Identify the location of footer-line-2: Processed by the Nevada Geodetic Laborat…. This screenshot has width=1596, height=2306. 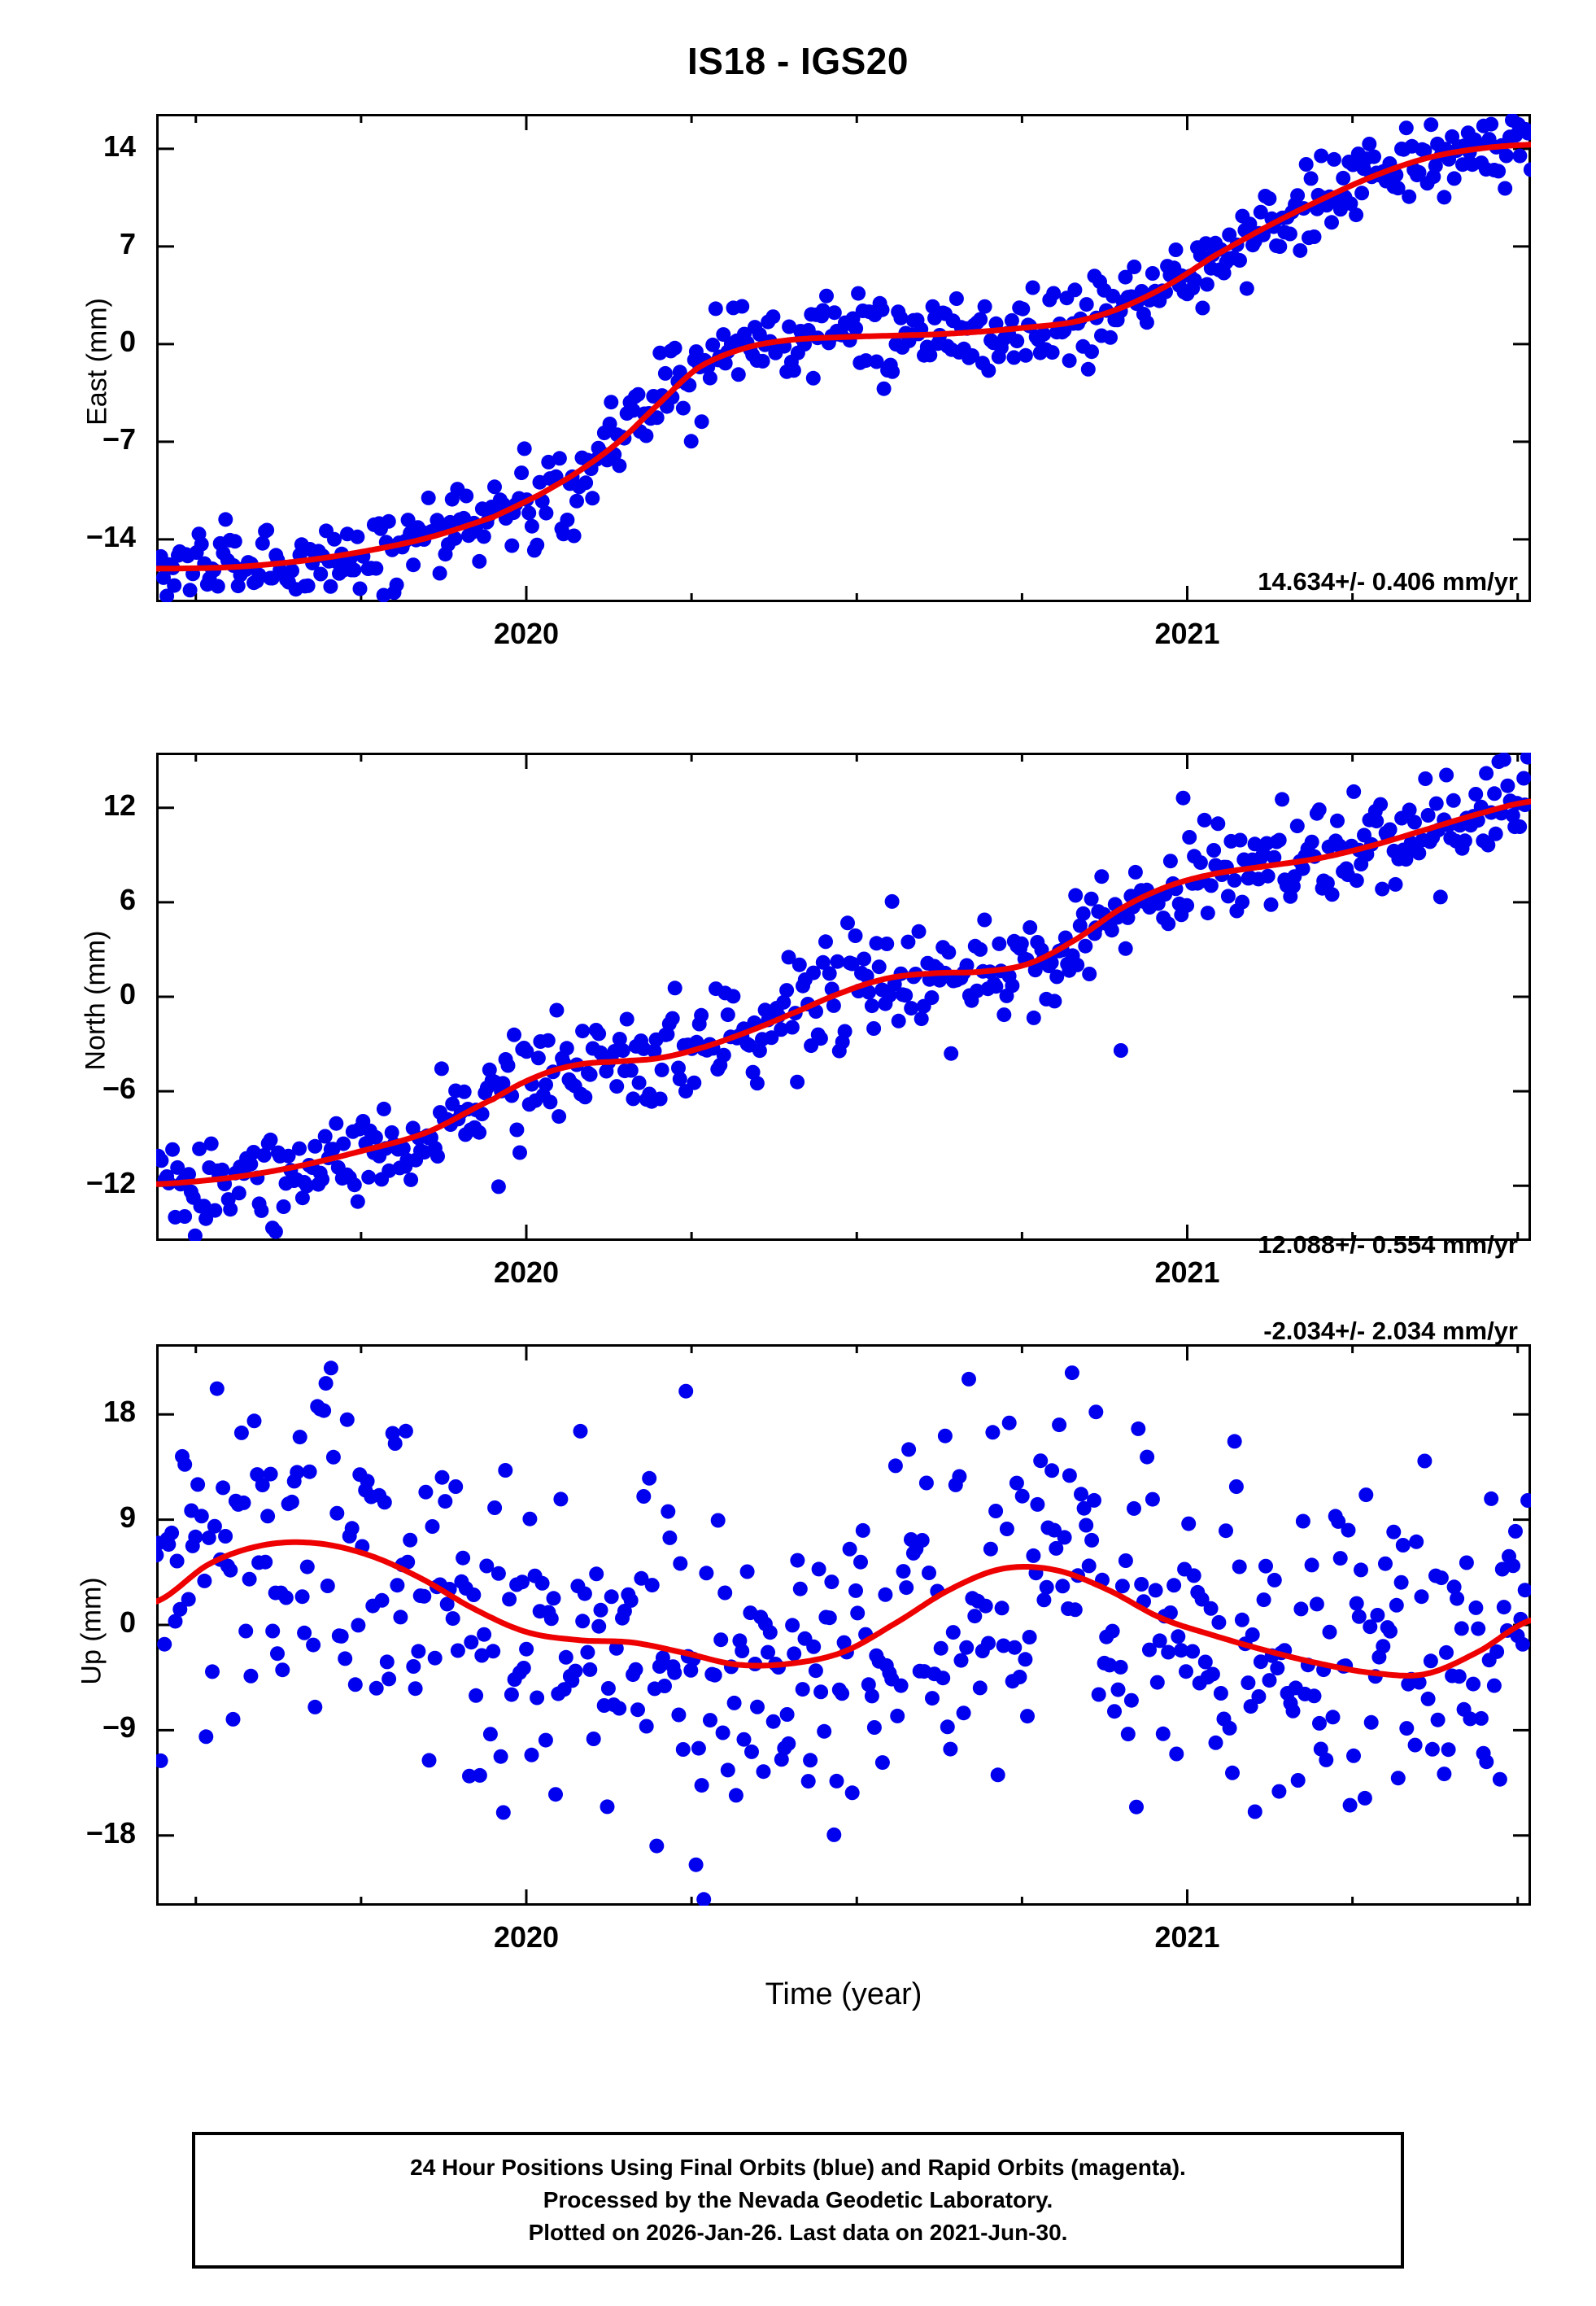
(798, 2200).